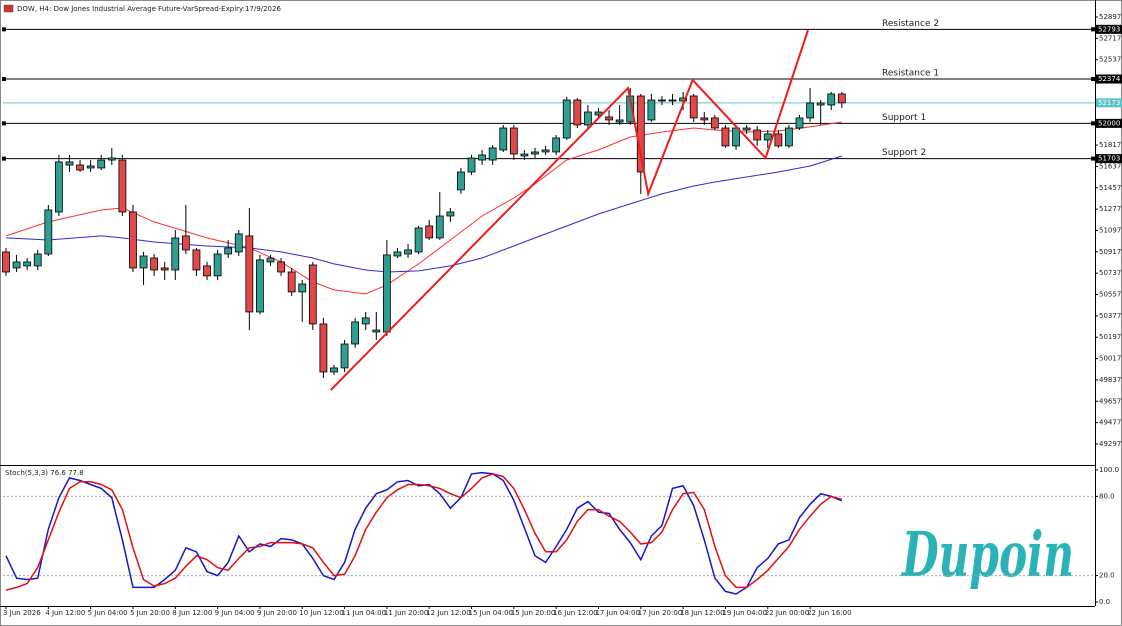  What do you see at coordinates (192, 613) in the screenshot?
I see `x-tick-label: 8 Jun 12:00` at bounding box center [192, 613].